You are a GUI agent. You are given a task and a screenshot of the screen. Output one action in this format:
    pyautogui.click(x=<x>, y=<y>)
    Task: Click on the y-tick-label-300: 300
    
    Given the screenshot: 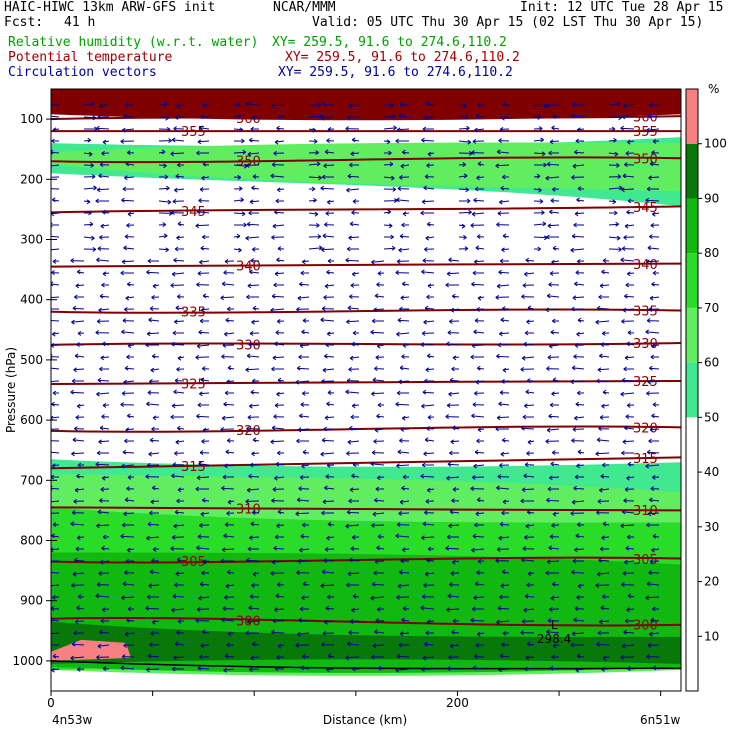 What is the action you would take?
    pyautogui.click(x=31, y=240)
    